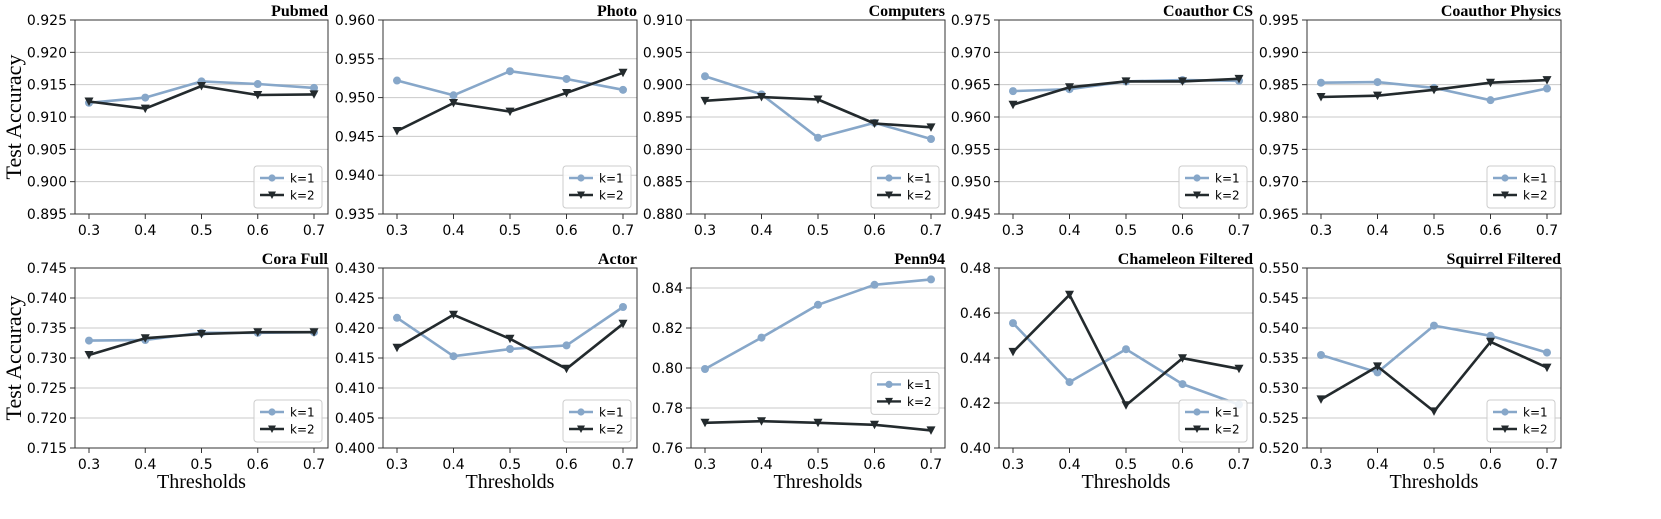  What do you see at coordinates (667, 449) in the screenshot?
I see `y-tick-label: 0.76` at bounding box center [667, 449].